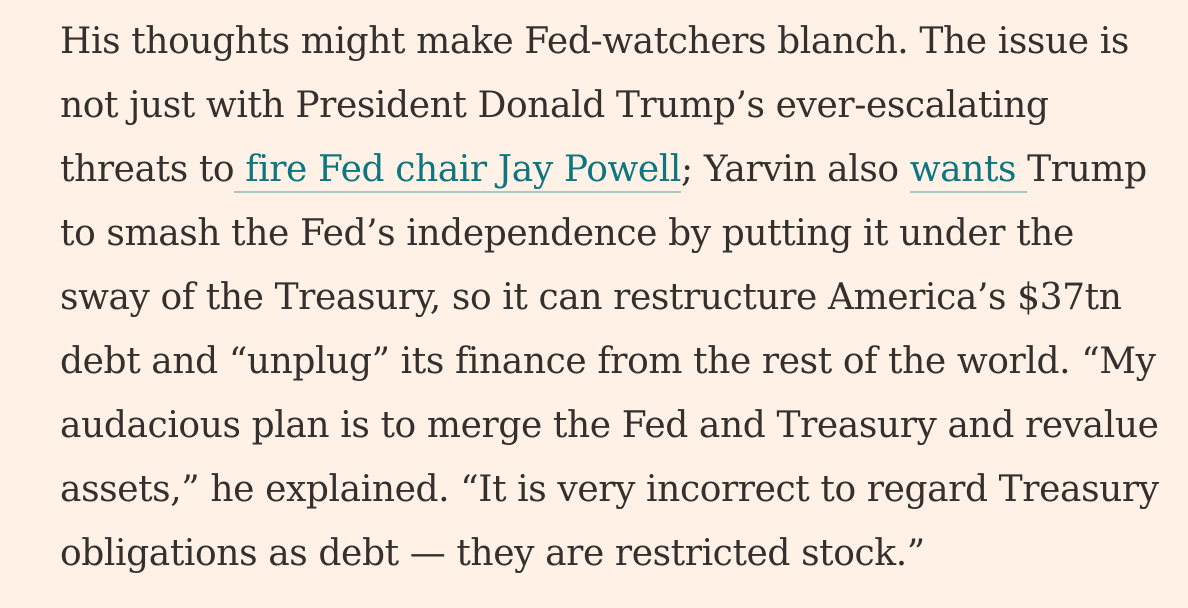 Image resolution: width=1188 pixels, height=608 pixels. Describe the element at coordinates (457, 171) in the screenshot. I see `fire-fed-chair-link: fire Fed chair Jay Powell` at that location.